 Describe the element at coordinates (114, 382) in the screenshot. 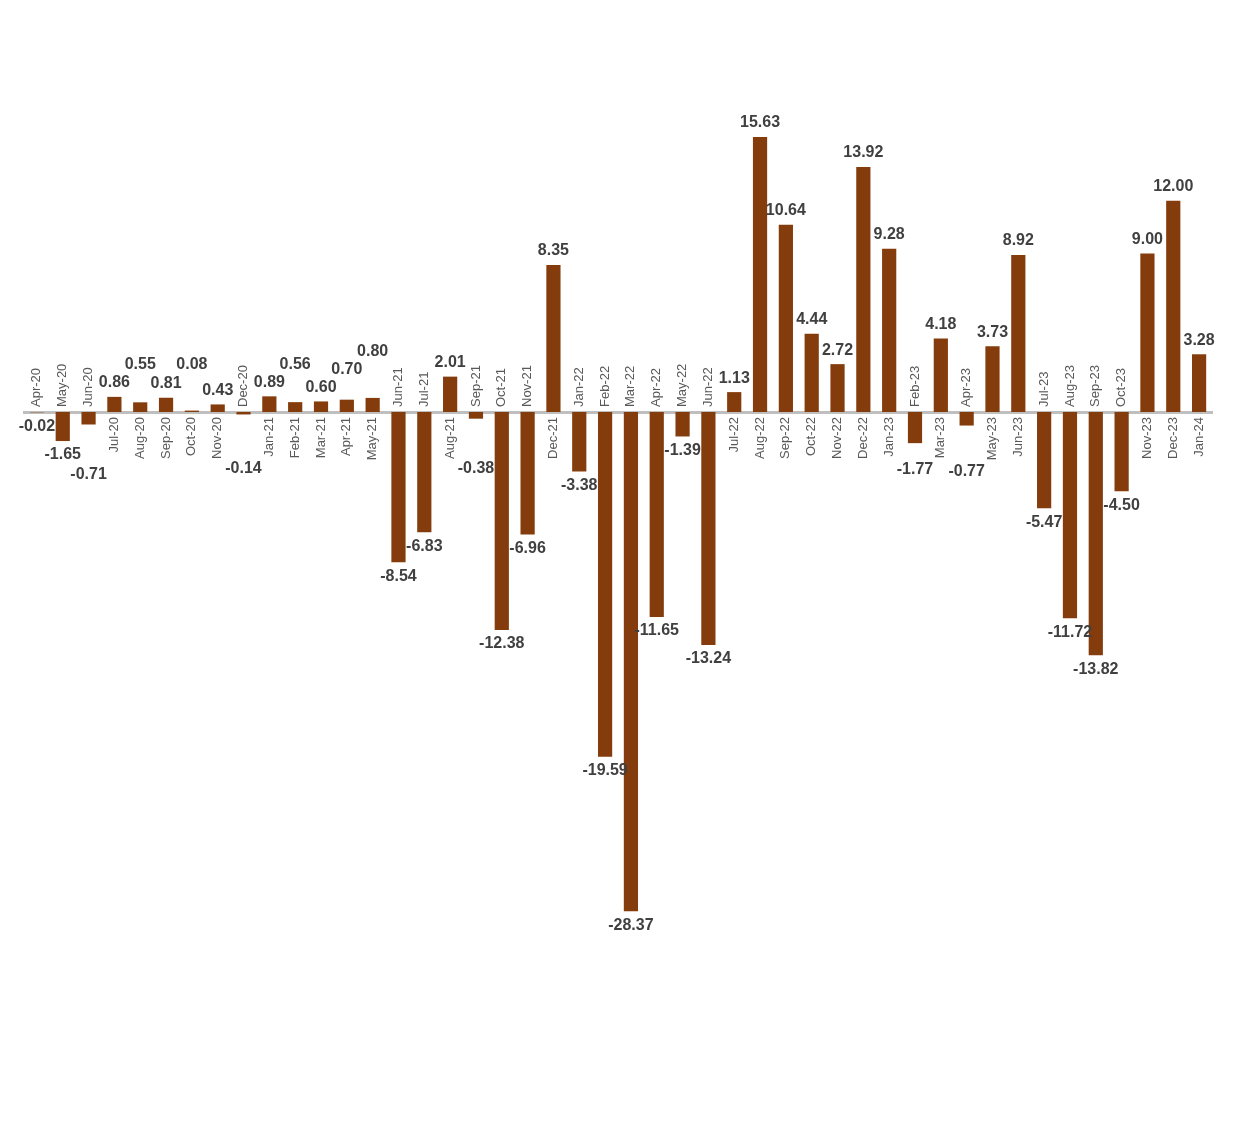

I see `data-label: 0.86` at that location.